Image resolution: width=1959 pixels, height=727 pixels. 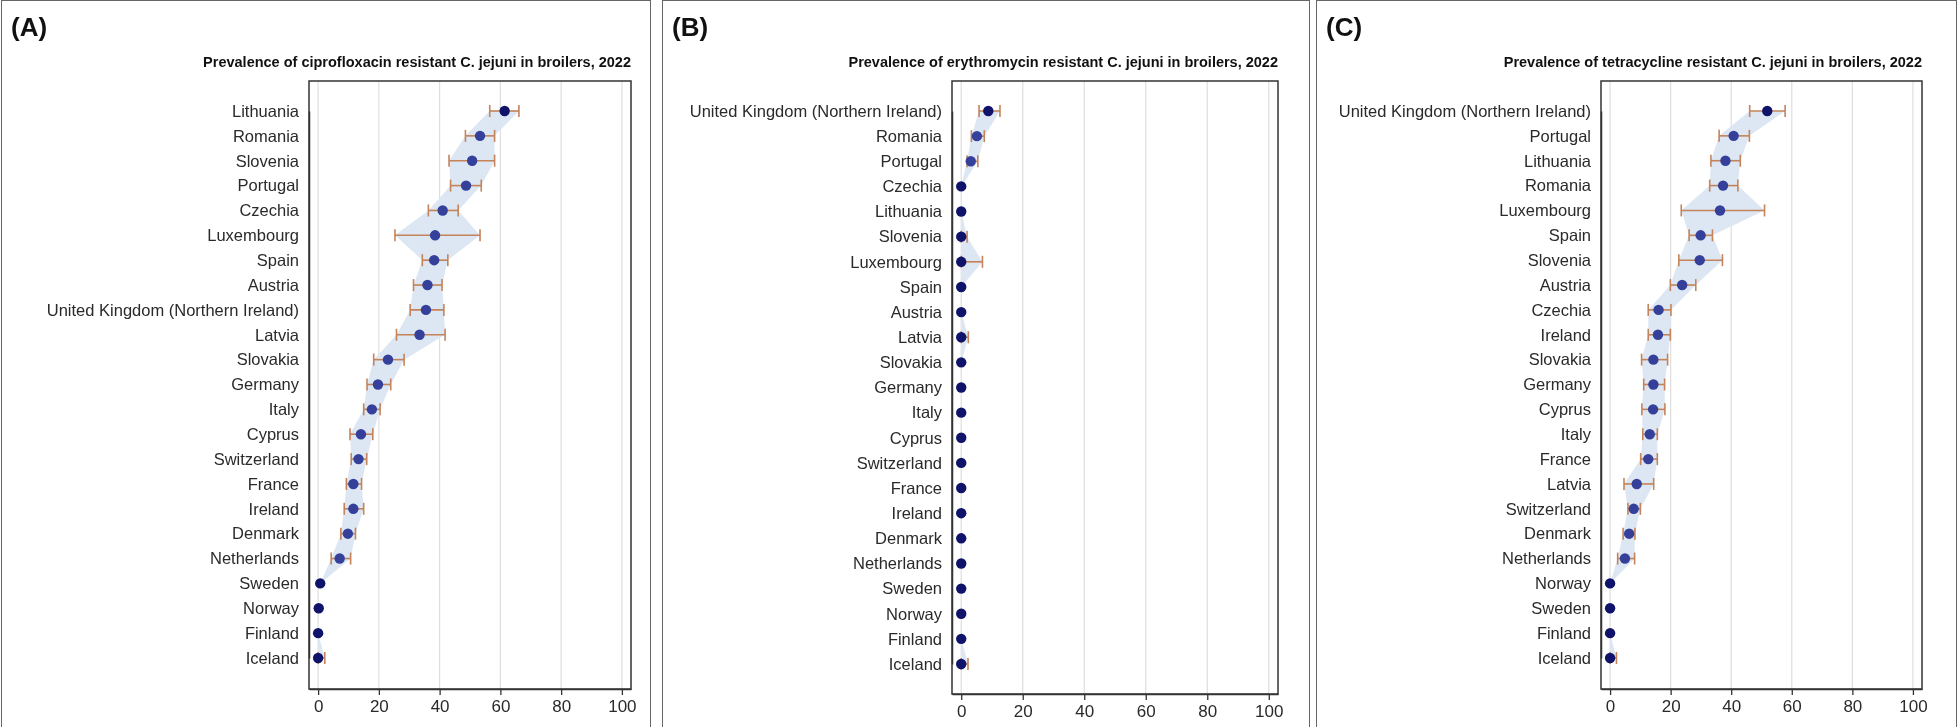 I want to click on y-tick-label: Switzerland, so click(x=256, y=458).